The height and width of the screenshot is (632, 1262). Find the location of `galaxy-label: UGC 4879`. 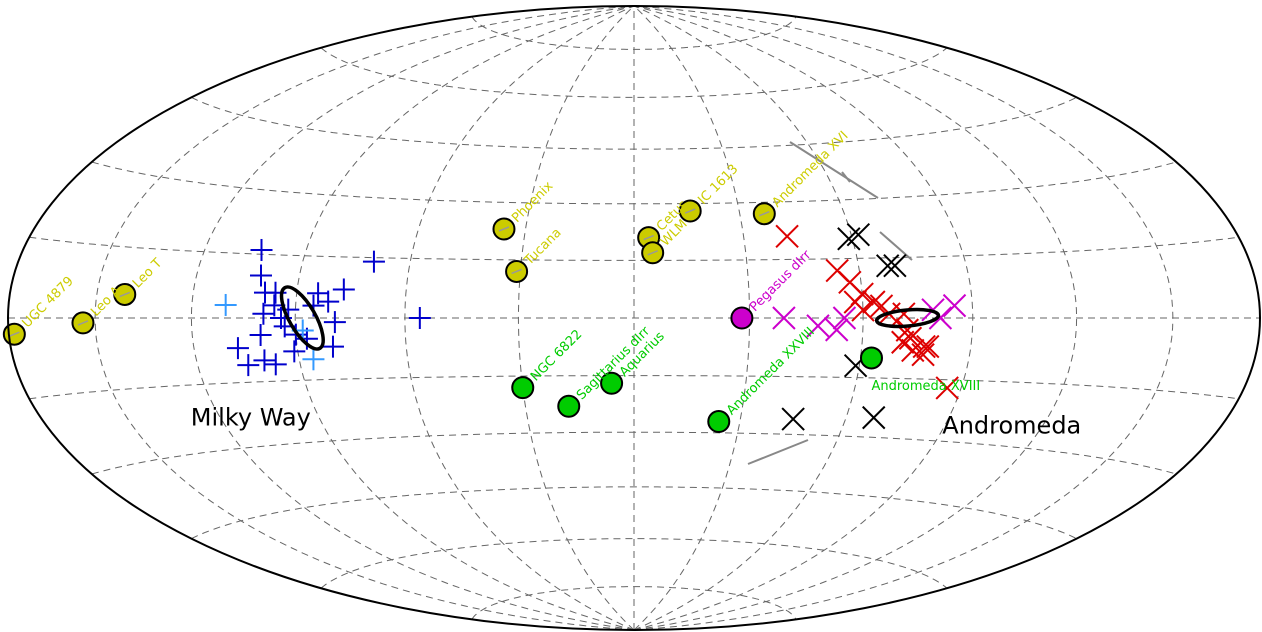

galaxy-label: UGC 4879 is located at coordinates (48, 302).